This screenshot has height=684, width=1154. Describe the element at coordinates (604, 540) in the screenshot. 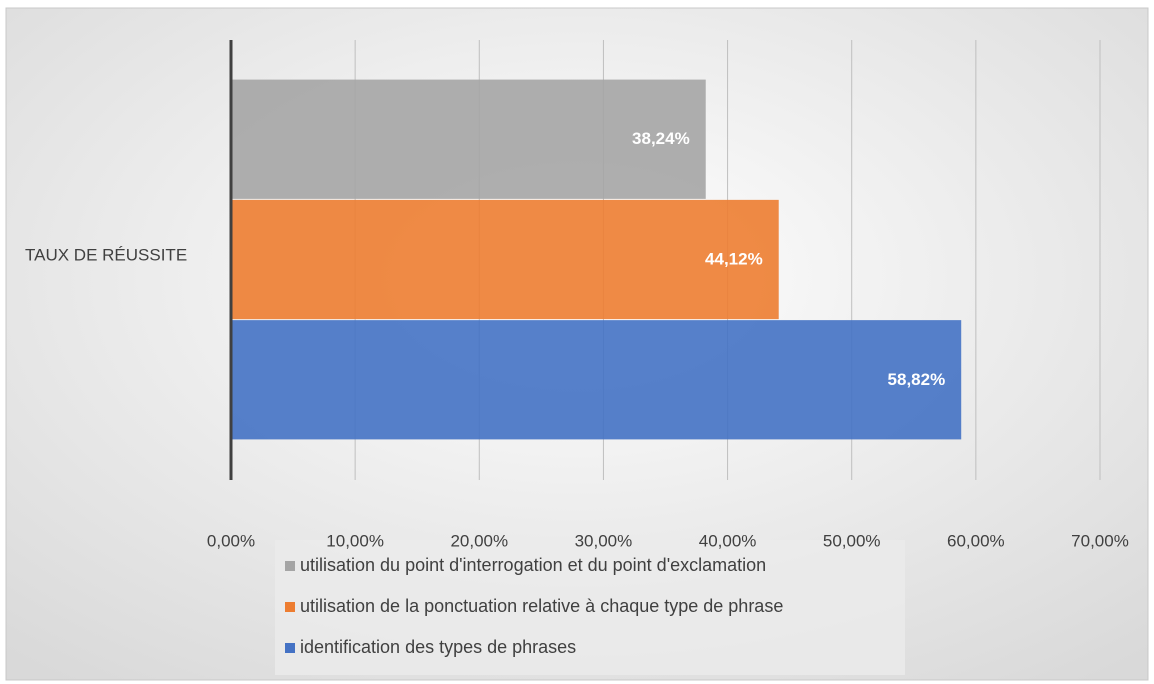

I see `x-tick-label: 30,00%` at that location.